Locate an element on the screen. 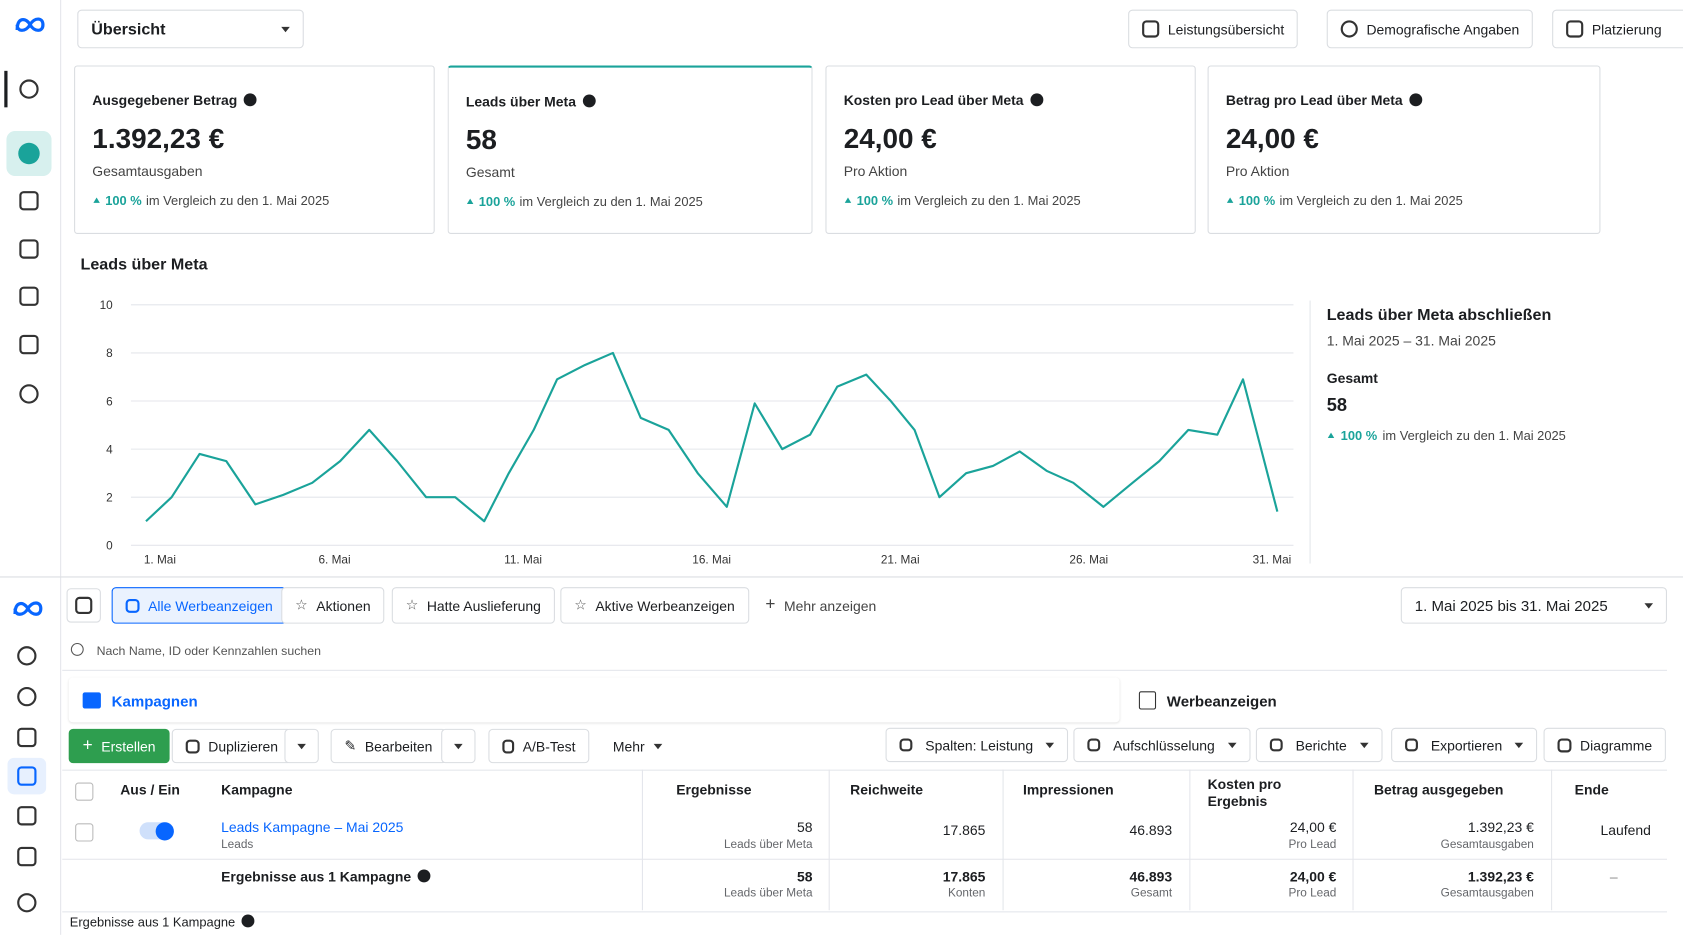 The height and width of the screenshot is (935, 1683). kpi-label: Betrag pro Lead über Meta is located at coordinates (1324, 100).